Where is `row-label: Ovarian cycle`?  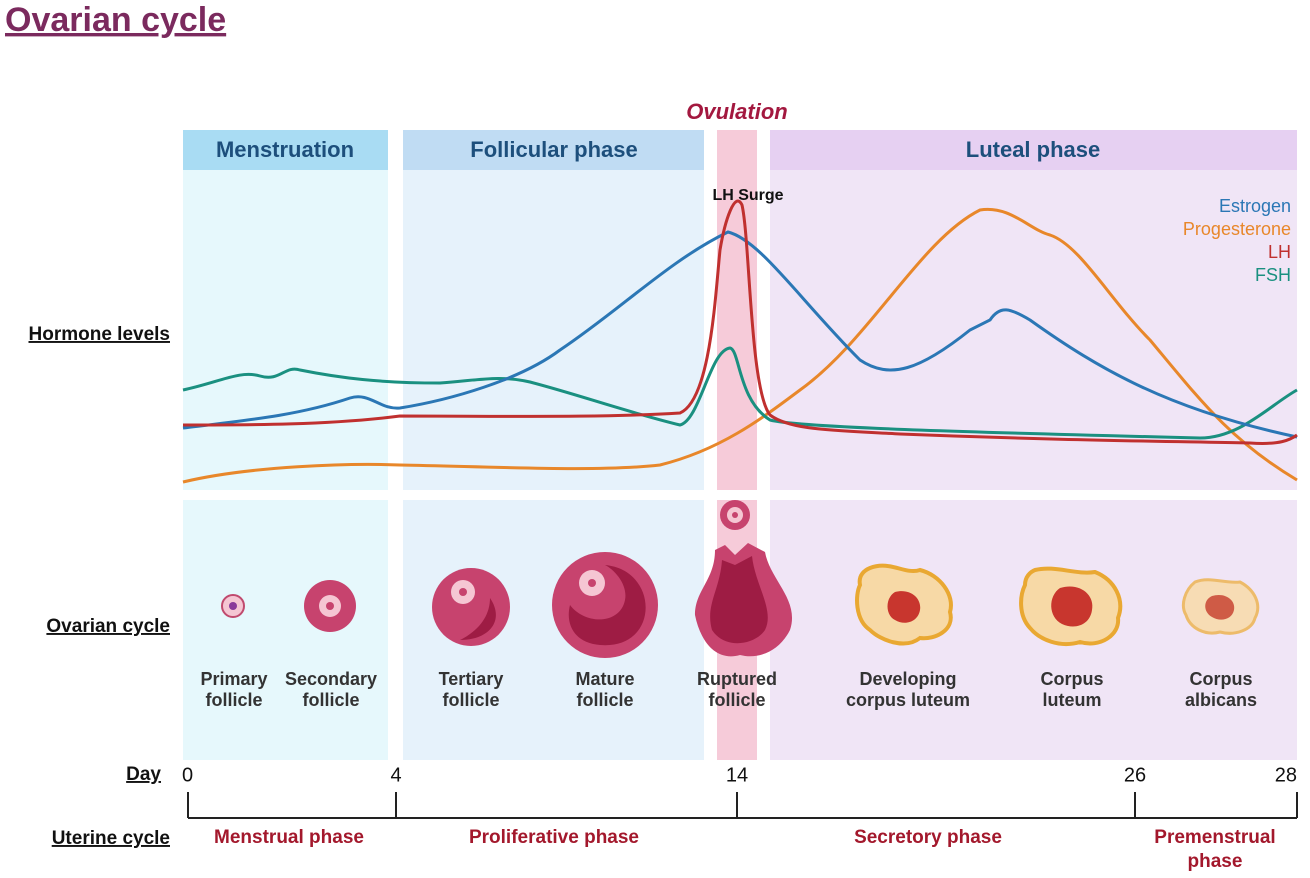 row-label: Ovarian cycle is located at coordinates (108, 626).